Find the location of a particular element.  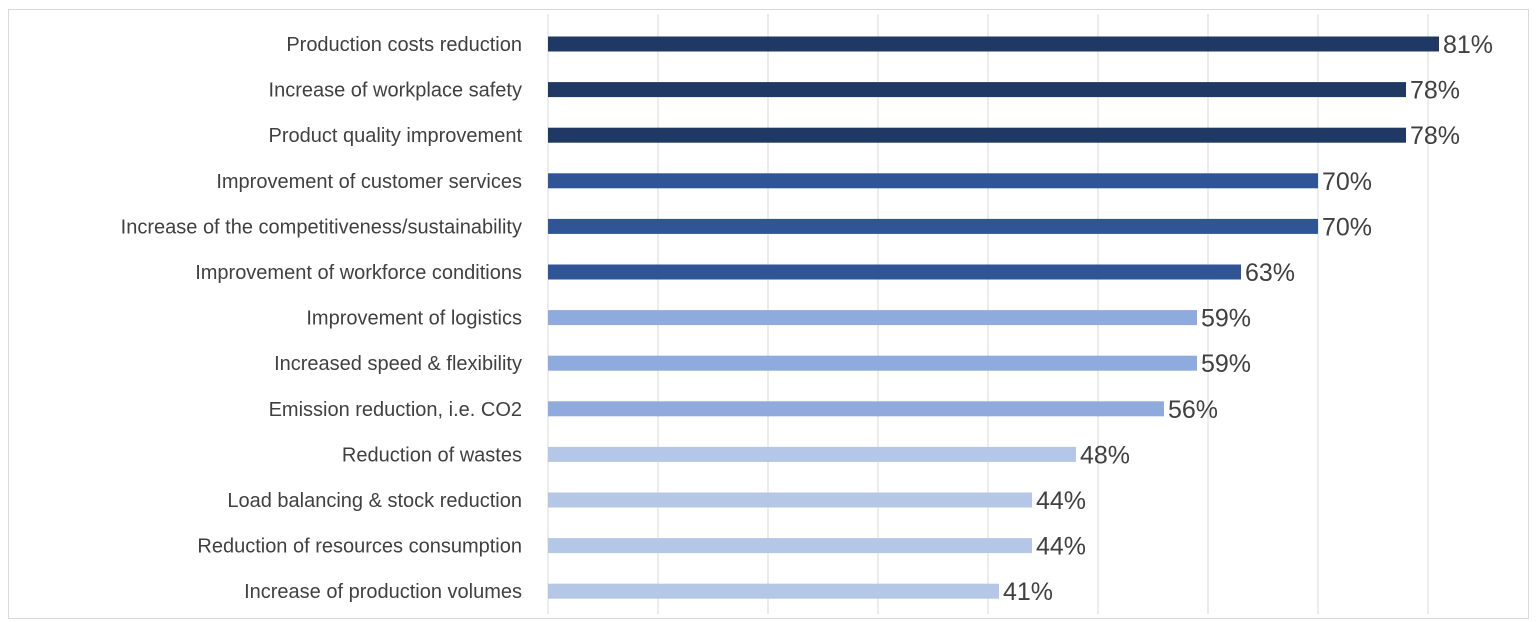

category-label: Product quality improvement is located at coordinates (396, 136).